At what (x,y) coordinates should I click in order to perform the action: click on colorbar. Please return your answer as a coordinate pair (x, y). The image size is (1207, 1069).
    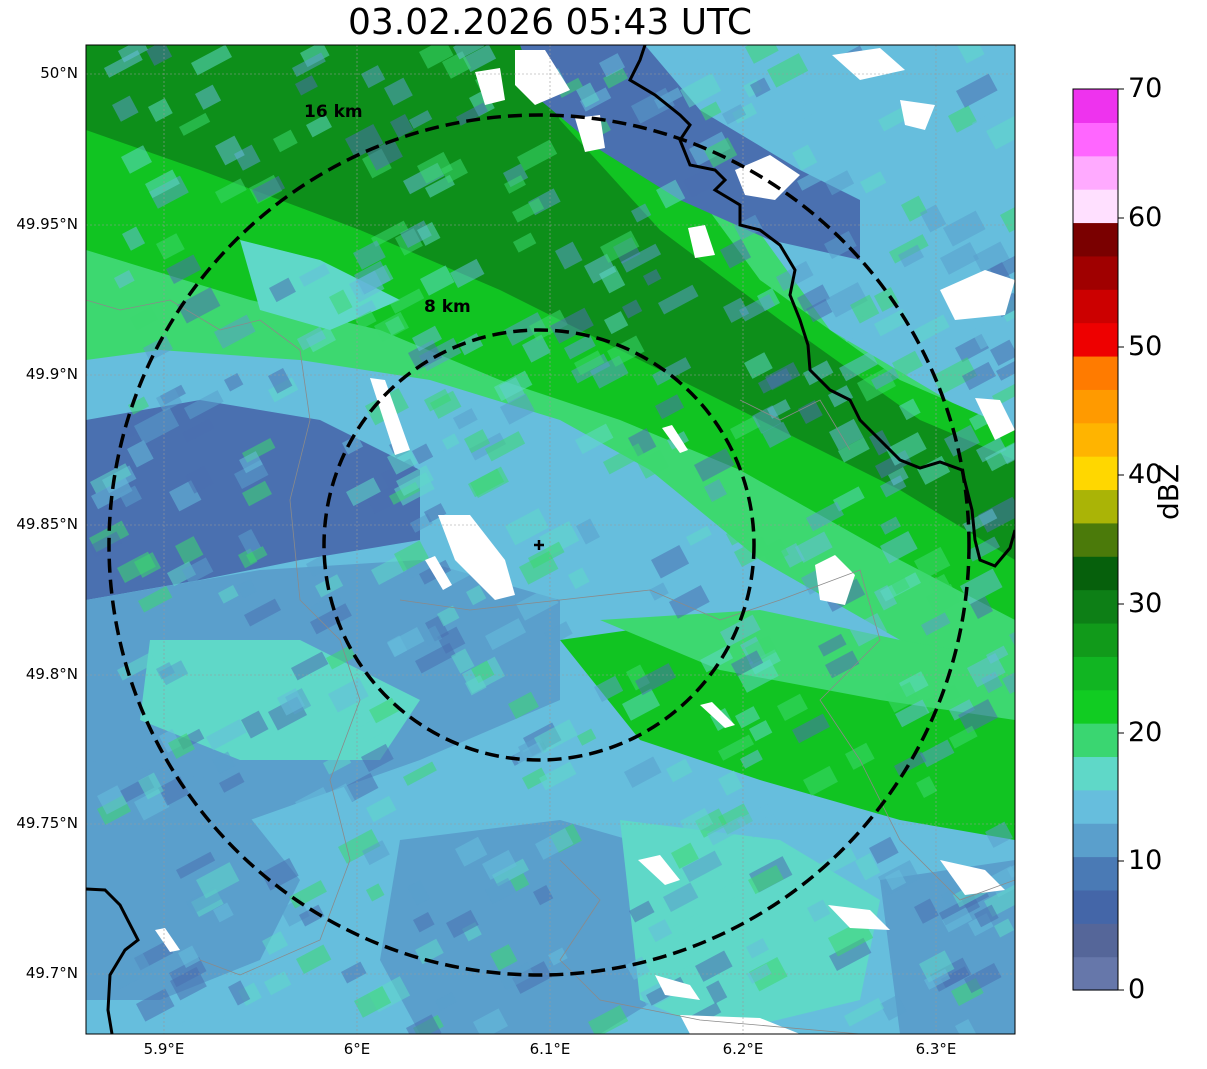
    Looking at the image, I should click on (1095, 540).